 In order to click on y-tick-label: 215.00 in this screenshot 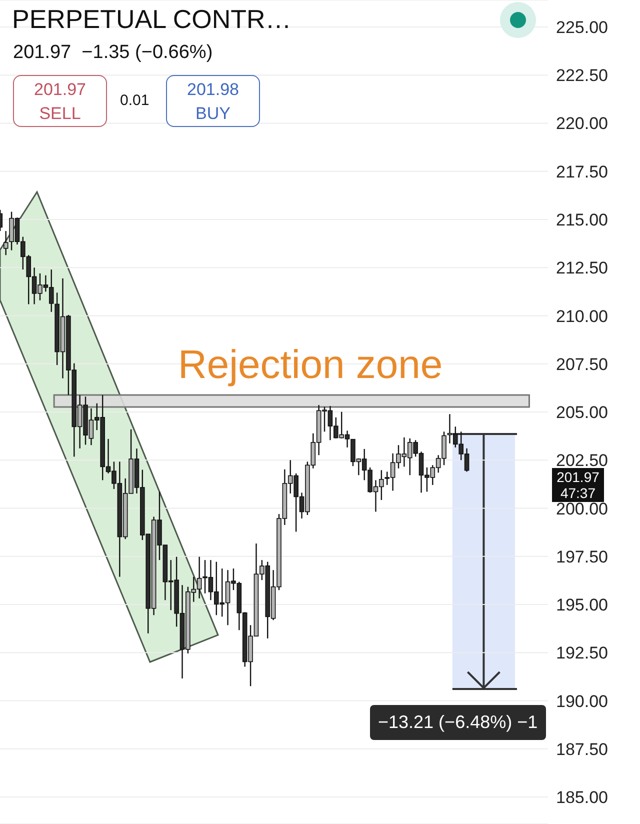, I will do `click(582, 220)`.